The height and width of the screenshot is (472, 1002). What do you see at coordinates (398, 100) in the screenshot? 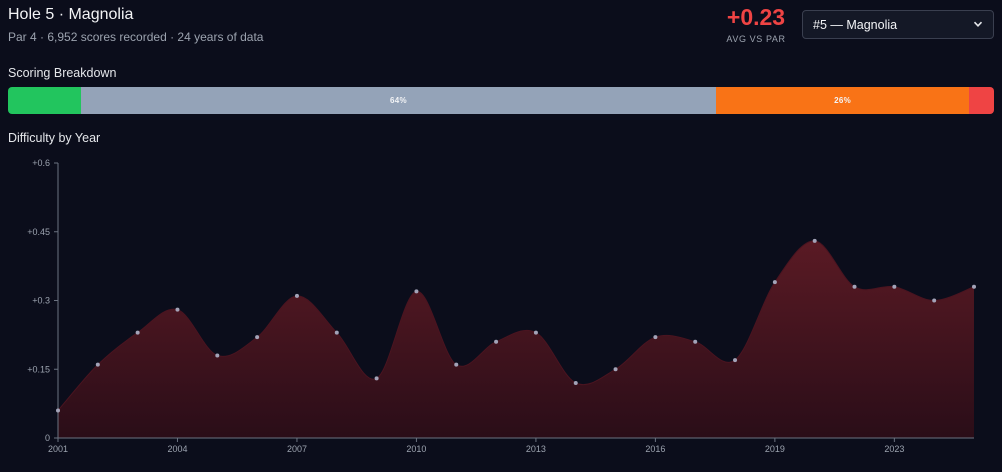
I see `breakdown-segment-par: 64%` at bounding box center [398, 100].